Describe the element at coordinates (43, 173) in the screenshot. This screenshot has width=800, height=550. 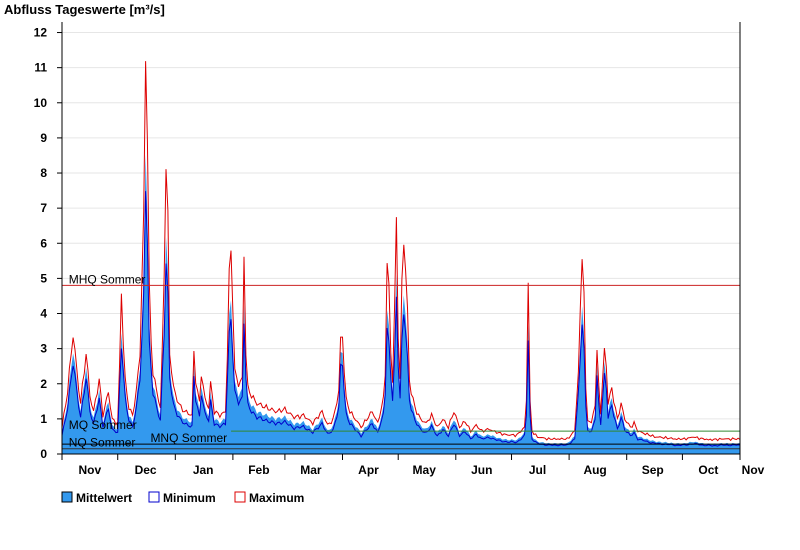
I see `y-tick-label: 8` at that location.